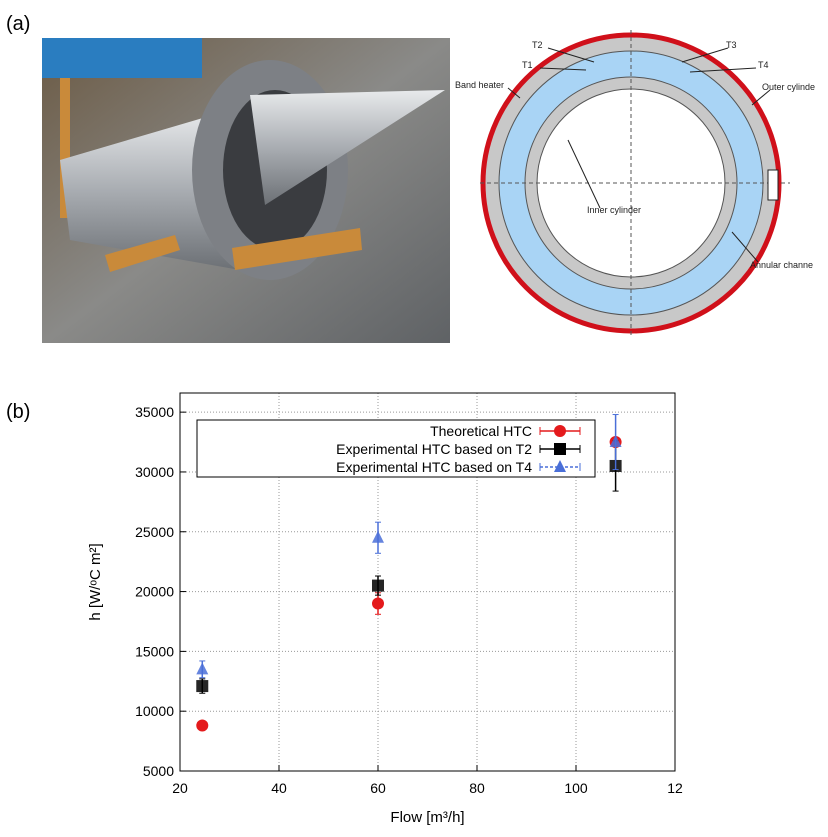  I want to click on y-axis-label: h [W/ᵒC m²], so click(95, 581).